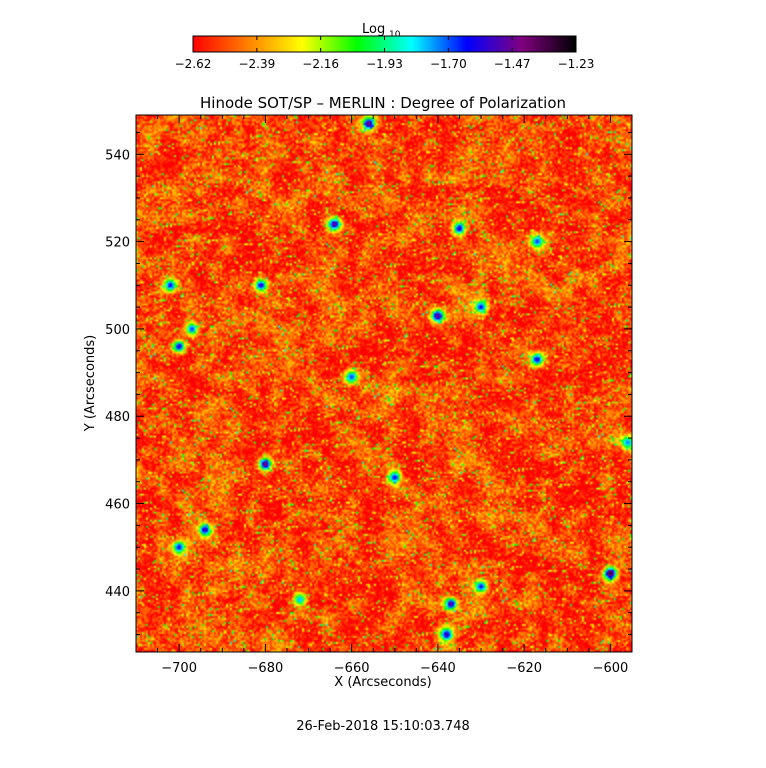 Image resolution: width=766 pixels, height=768 pixels. Describe the element at coordinates (117, 505) in the screenshot. I see `y-tick-label: 460` at that location.